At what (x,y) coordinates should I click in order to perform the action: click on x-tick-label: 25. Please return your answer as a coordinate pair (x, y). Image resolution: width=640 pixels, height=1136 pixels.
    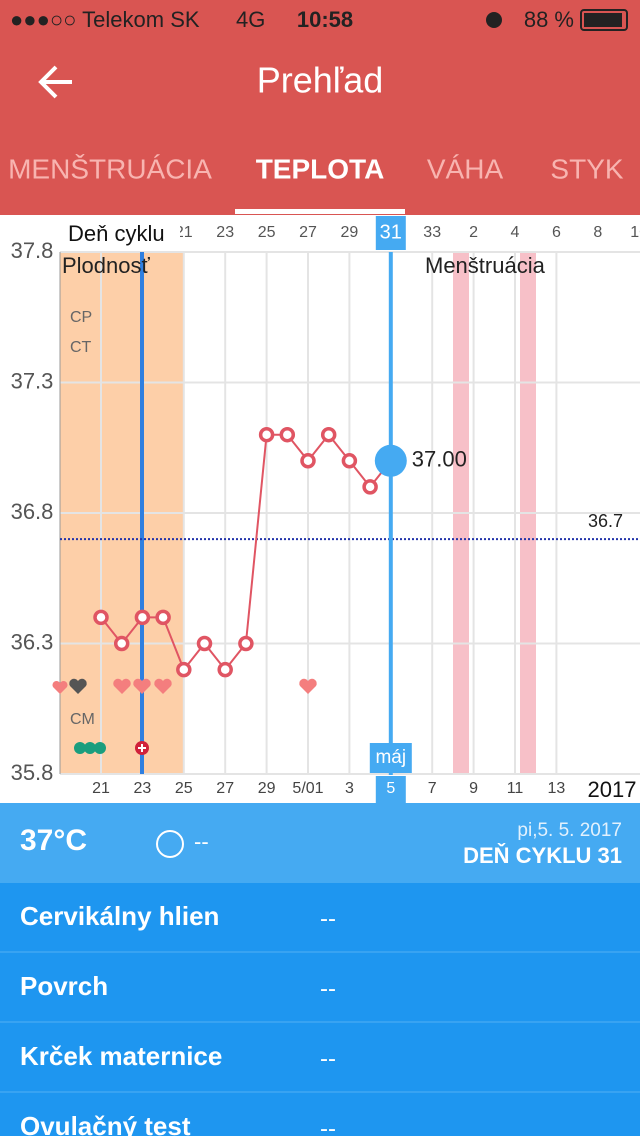
    Looking at the image, I should click on (184, 788).